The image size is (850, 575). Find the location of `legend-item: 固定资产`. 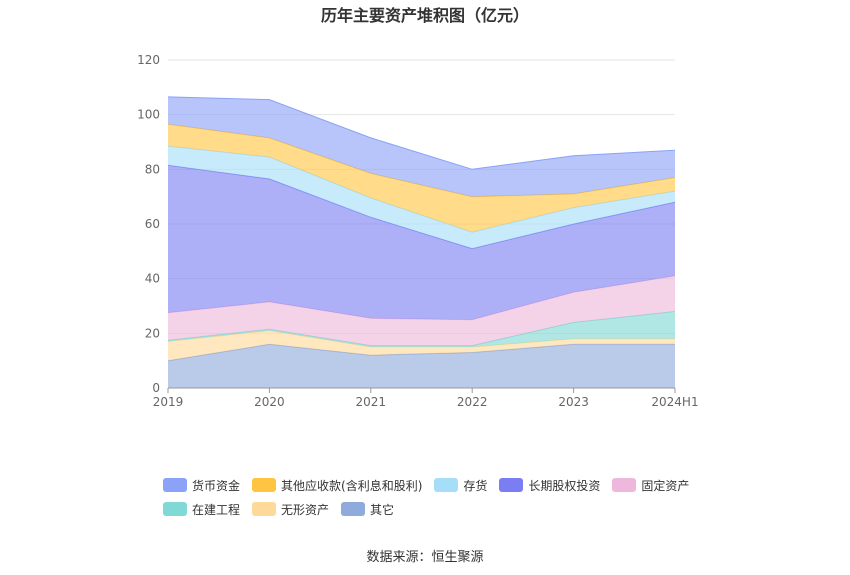

legend-item: 固定资产 is located at coordinates (650, 485).